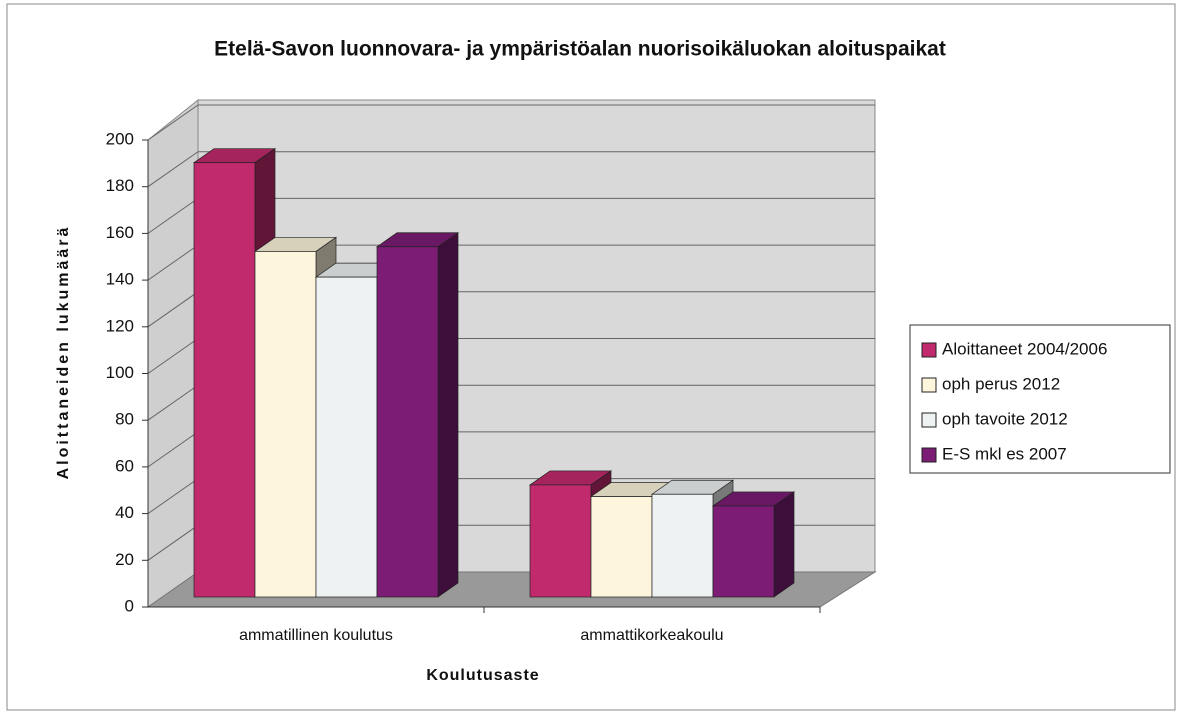 The height and width of the screenshot is (720, 1182). I want to click on legend-label: E-S mkl es 2007, so click(1004, 453).